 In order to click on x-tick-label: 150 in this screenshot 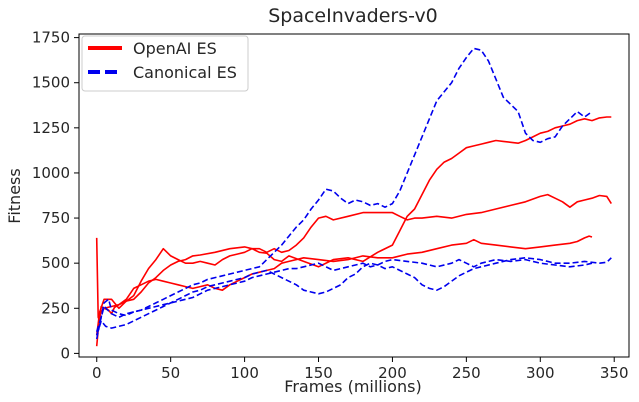, I will do `click(318, 373)`.